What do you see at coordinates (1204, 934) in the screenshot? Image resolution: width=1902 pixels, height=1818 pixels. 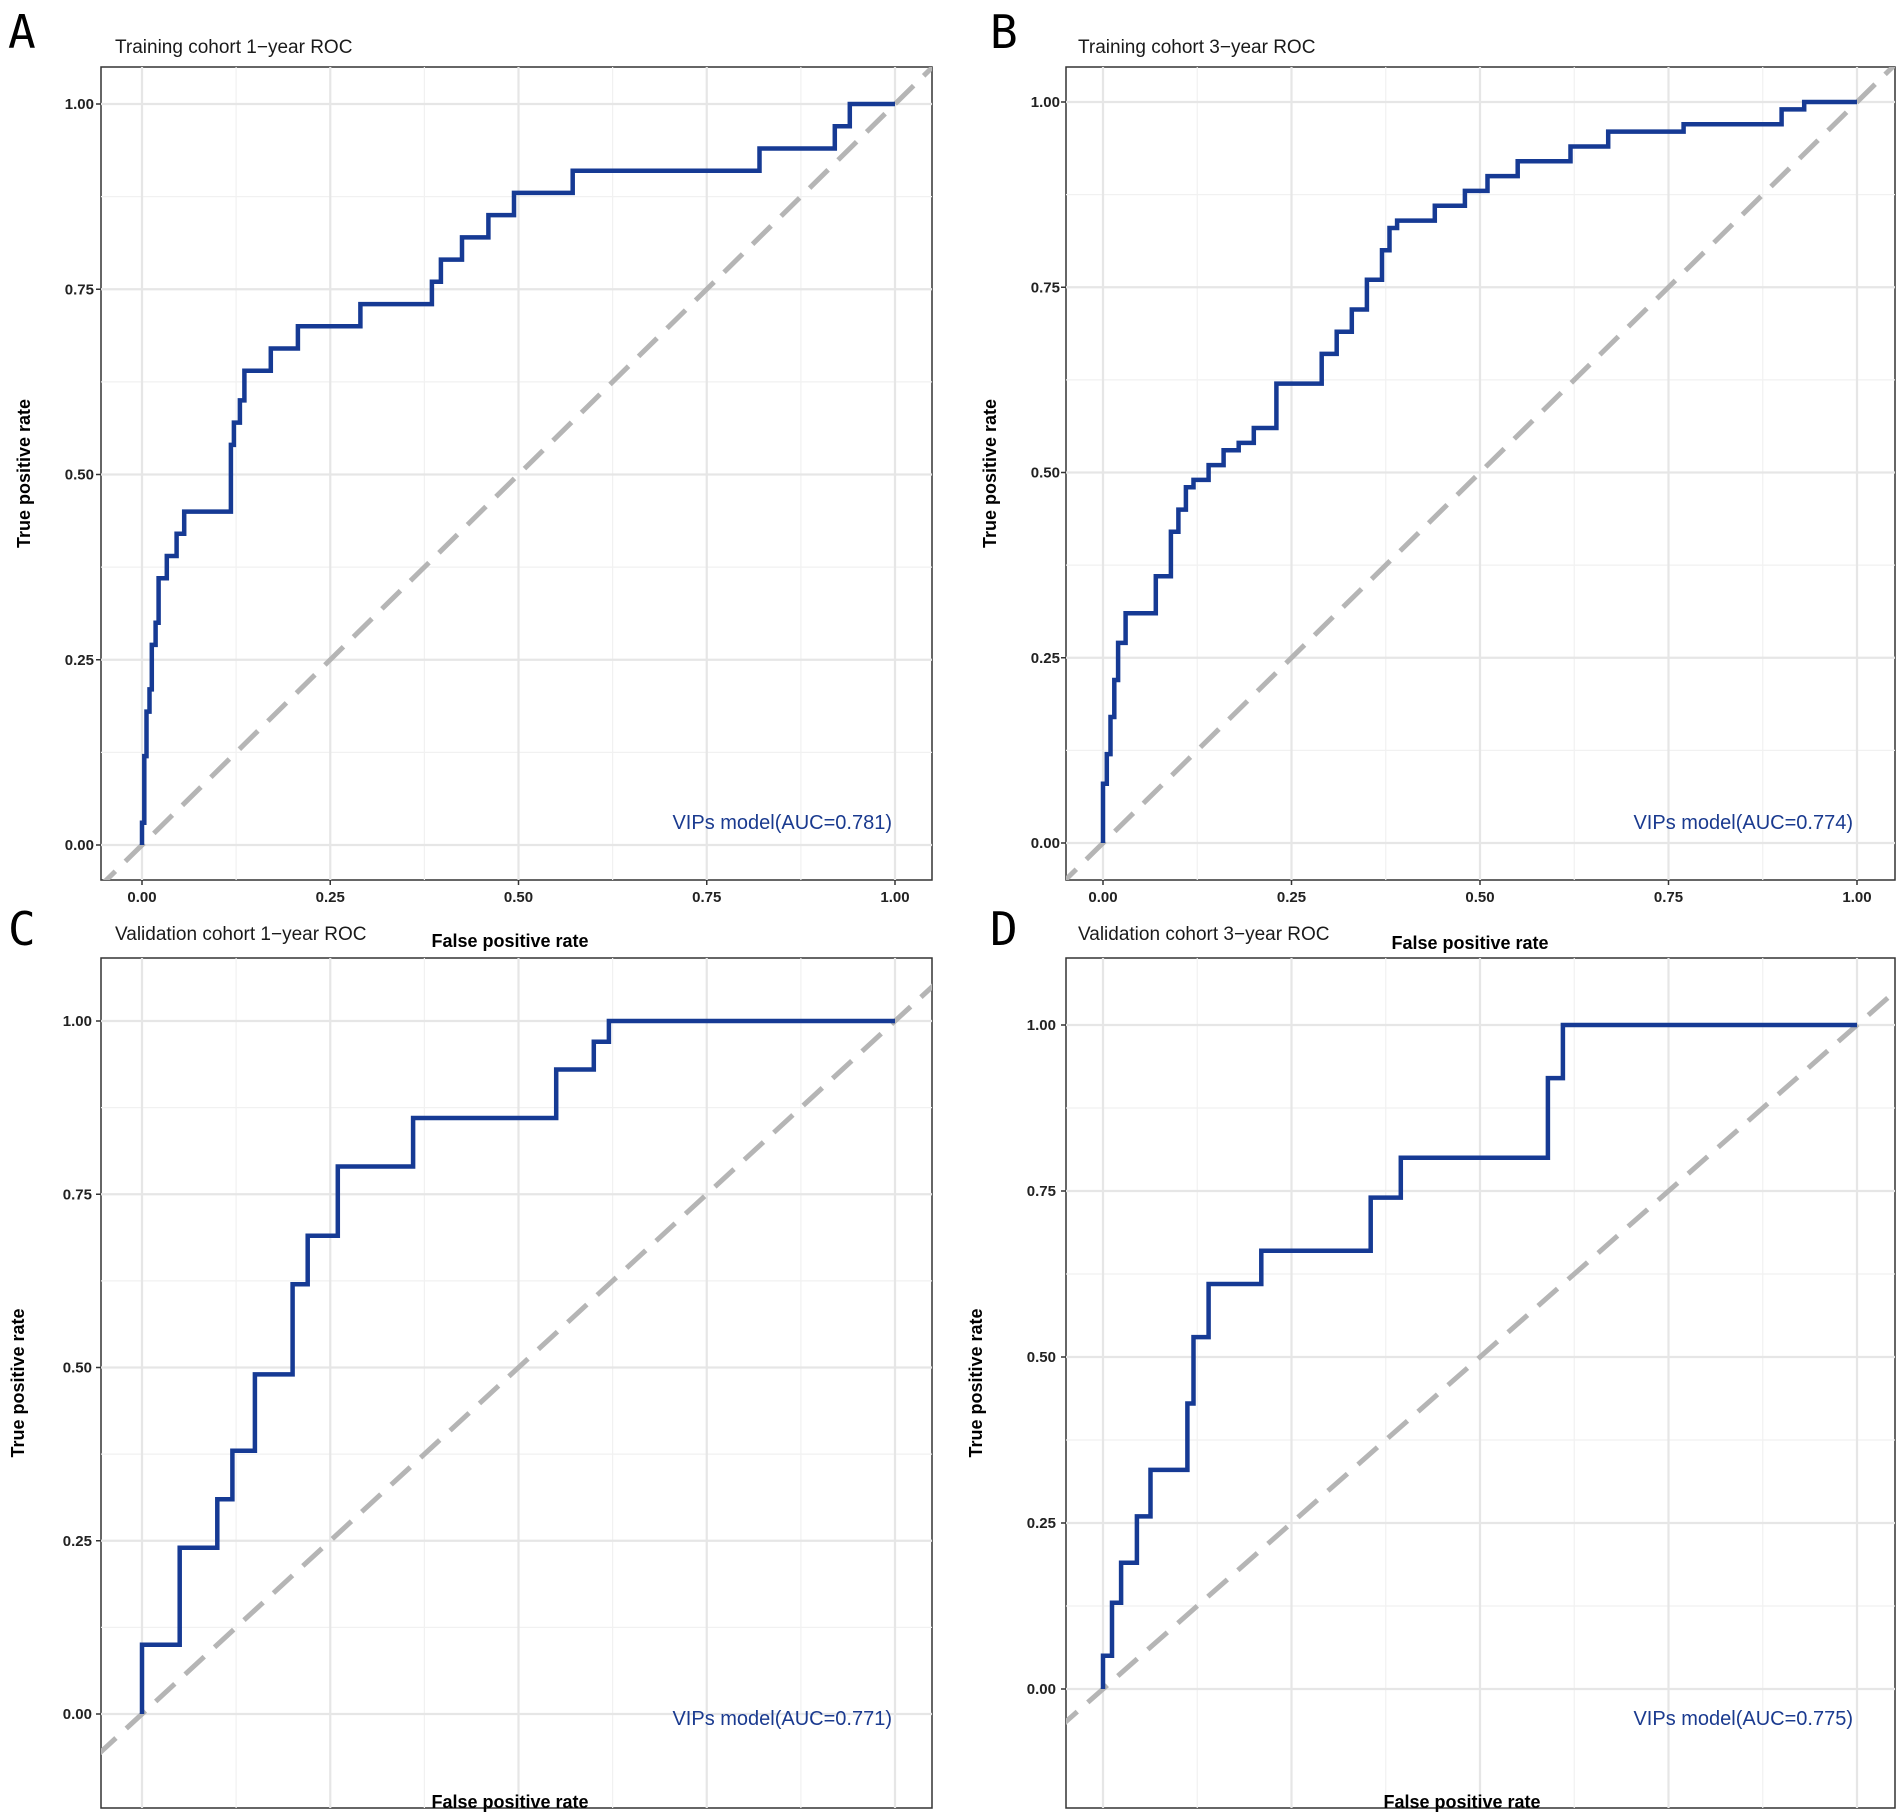 I see `plot-title: Validation cohort 3−year ROC` at bounding box center [1204, 934].